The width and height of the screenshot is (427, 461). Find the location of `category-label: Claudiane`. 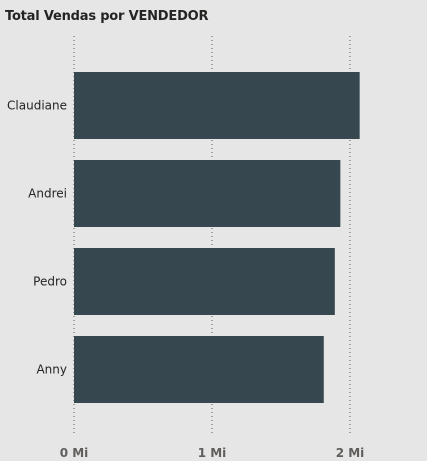

category-label: Claudiane is located at coordinates (37, 106).